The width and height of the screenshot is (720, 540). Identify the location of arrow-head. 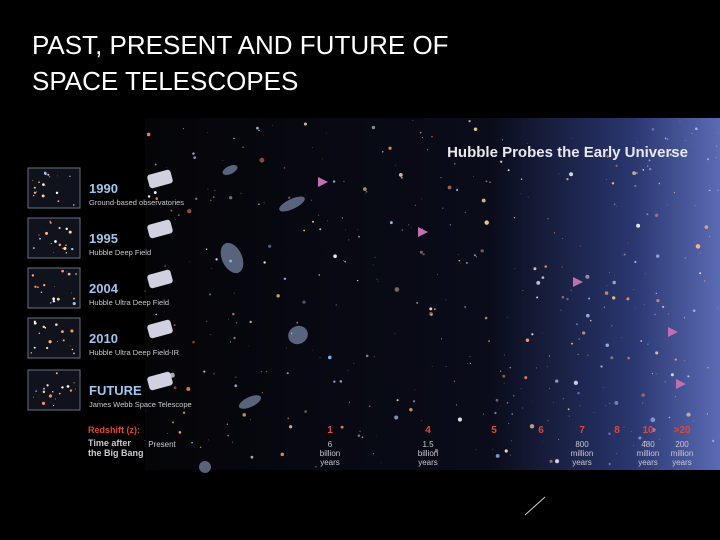
(681, 384).